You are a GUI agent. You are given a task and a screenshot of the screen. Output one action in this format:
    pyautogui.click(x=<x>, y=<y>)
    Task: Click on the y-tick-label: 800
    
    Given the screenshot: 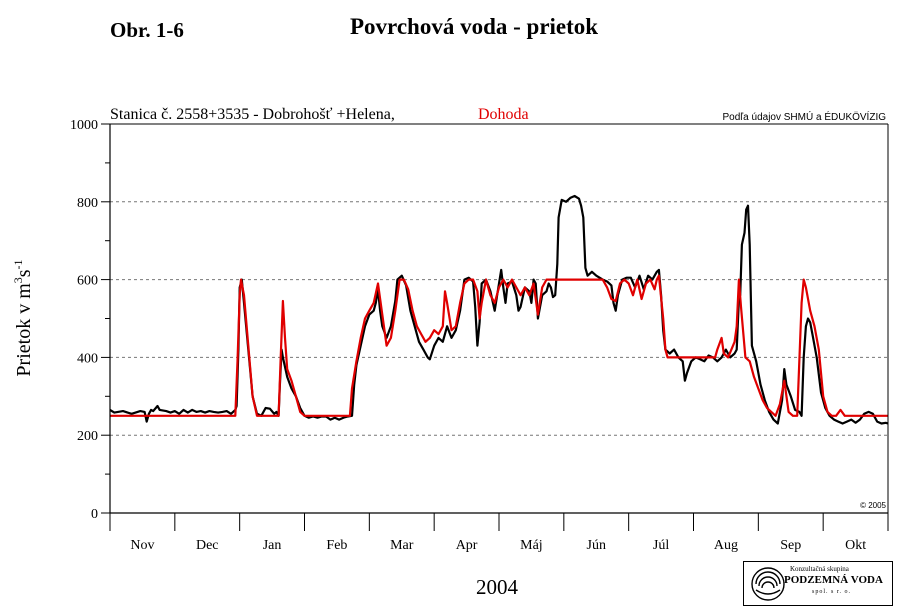 What is the action you would take?
    pyautogui.click(x=87, y=203)
    